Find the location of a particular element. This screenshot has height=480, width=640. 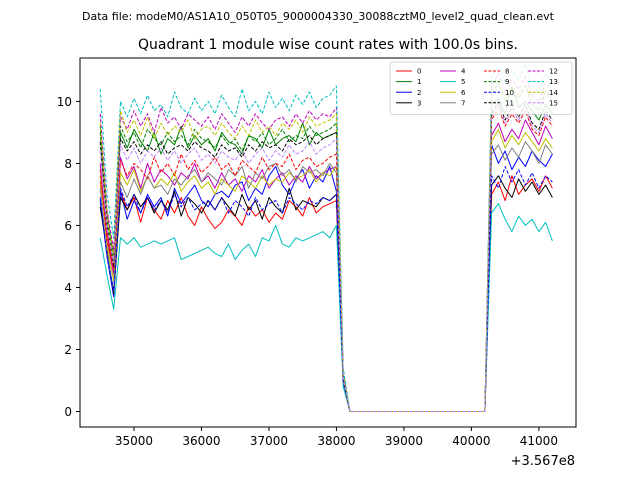

x-tick-label: 36000 is located at coordinates (201, 441).